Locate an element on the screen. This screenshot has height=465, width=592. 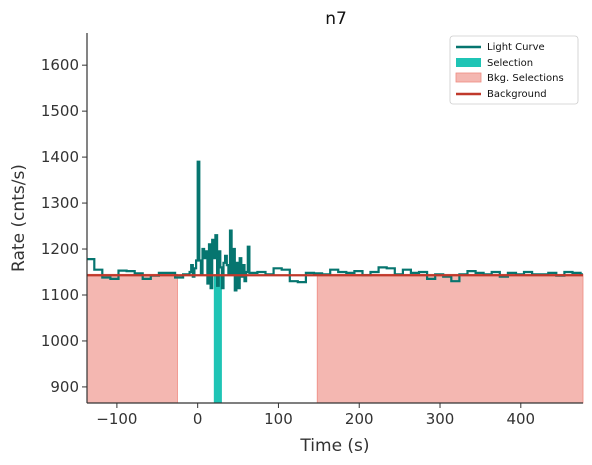
y-tick-label: 1100 is located at coordinates (60, 295).